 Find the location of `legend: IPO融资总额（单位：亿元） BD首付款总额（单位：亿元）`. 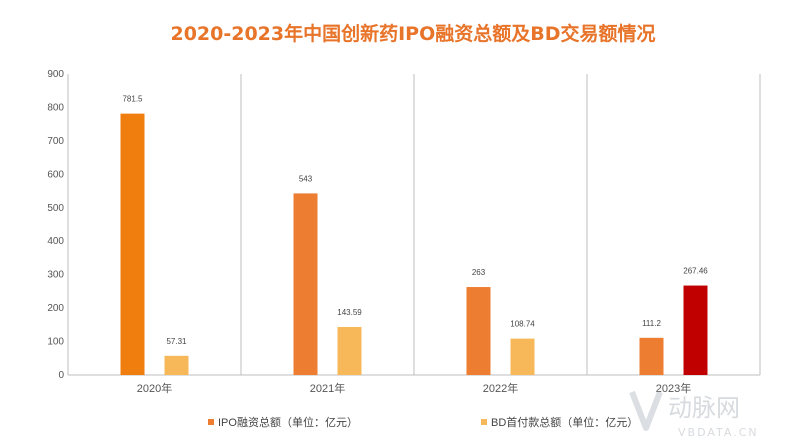

legend: IPO融资总额（单位：亿元） BD首付款总额（单位：亿元） is located at coordinates (423, 422).